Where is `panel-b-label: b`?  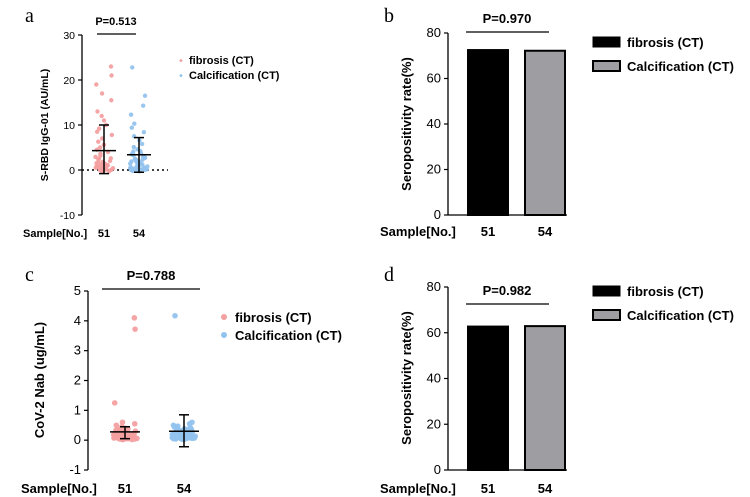 panel-b-label: b is located at coordinates (389, 16).